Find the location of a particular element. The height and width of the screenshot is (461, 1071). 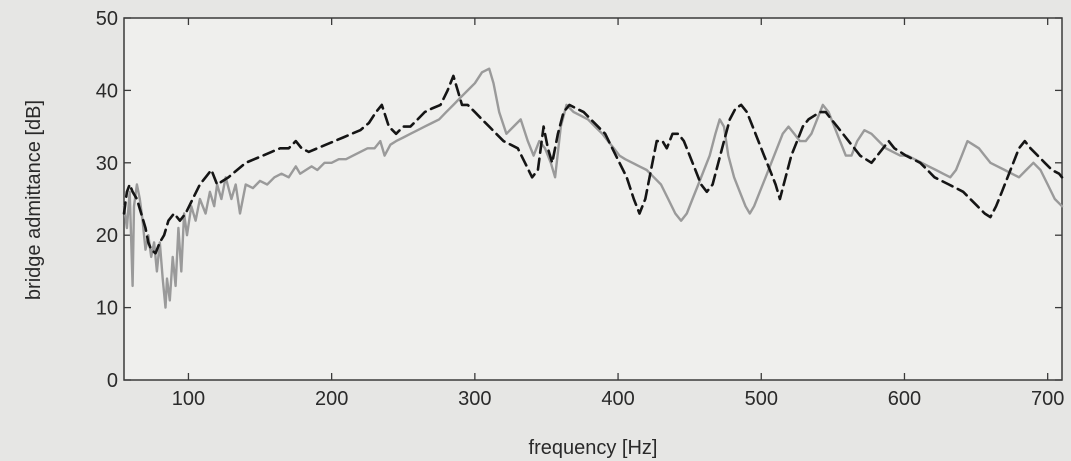

x-tick-label: 100 is located at coordinates (188, 399).